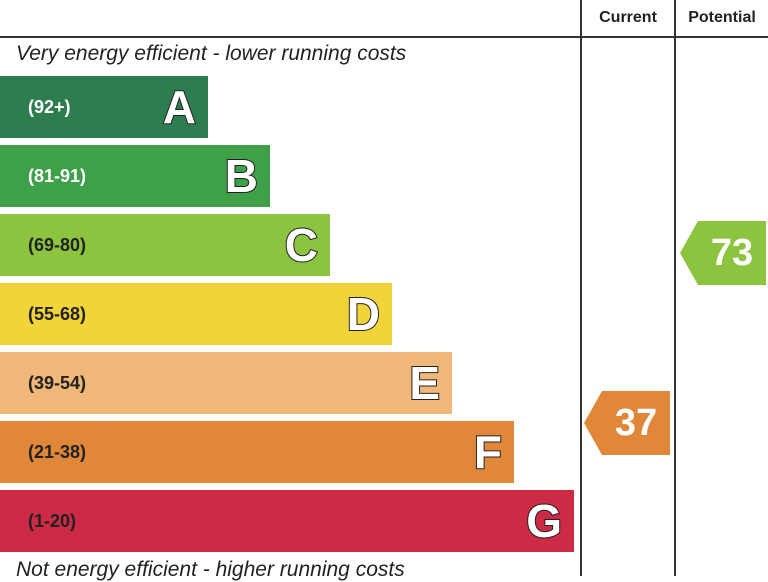 This screenshot has width=768, height=582. Describe the element at coordinates (363, 314) in the screenshot. I see `band-d-letter: D` at that location.